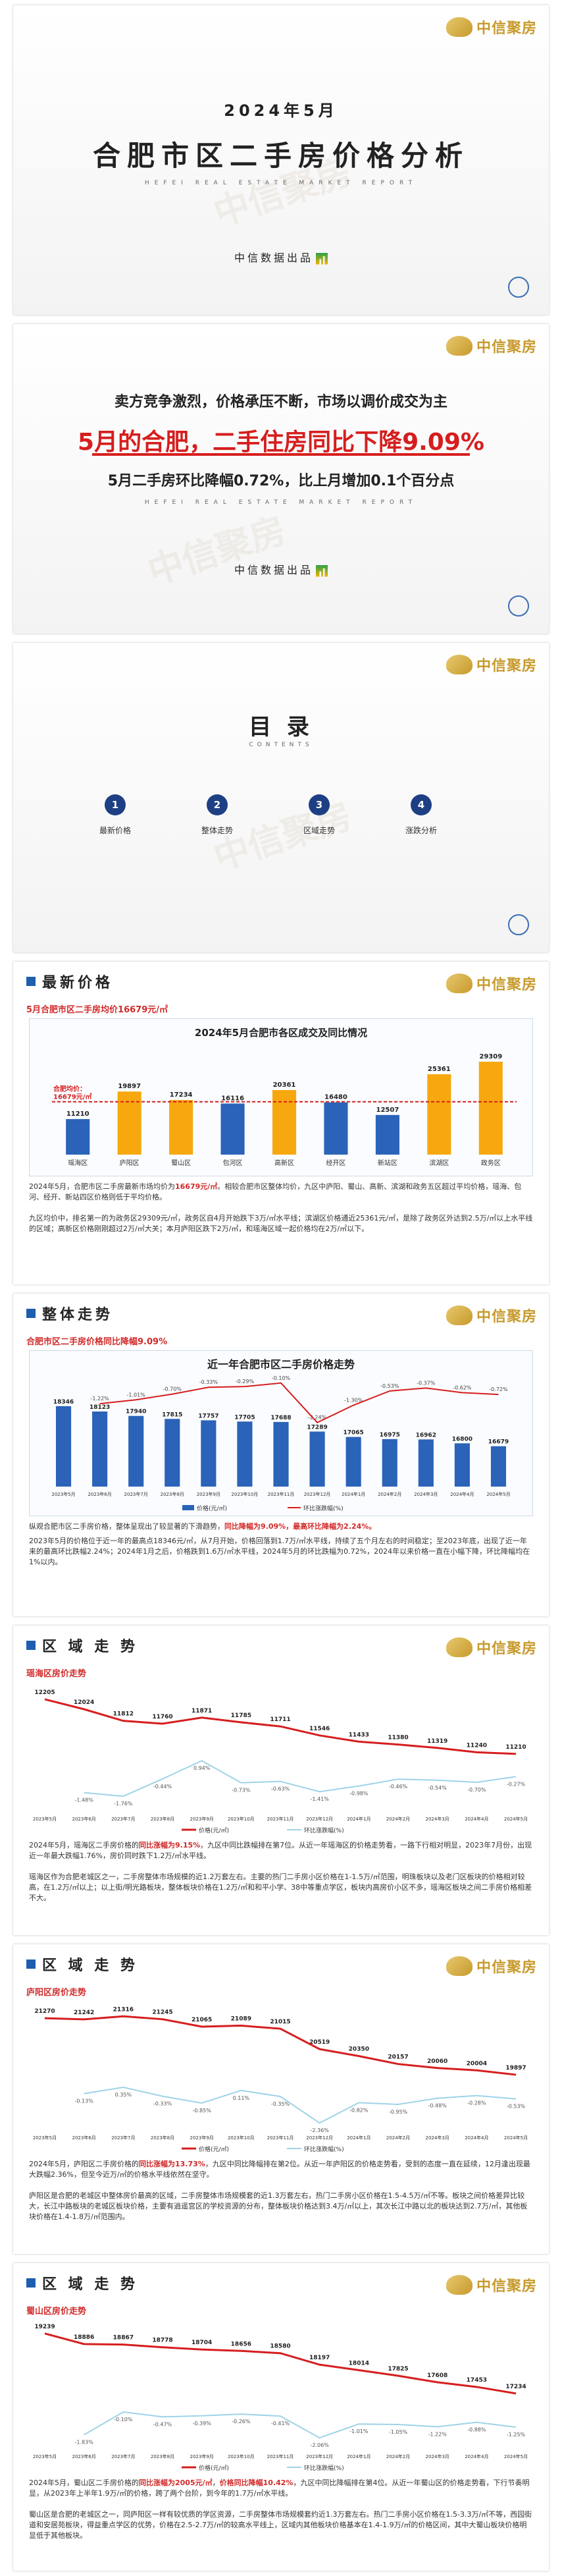 The height and width of the screenshot is (2576, 562). Describe the element at coordinates (491, 1163) in the screenshot. I see `tick-label: 政务区` at that location.